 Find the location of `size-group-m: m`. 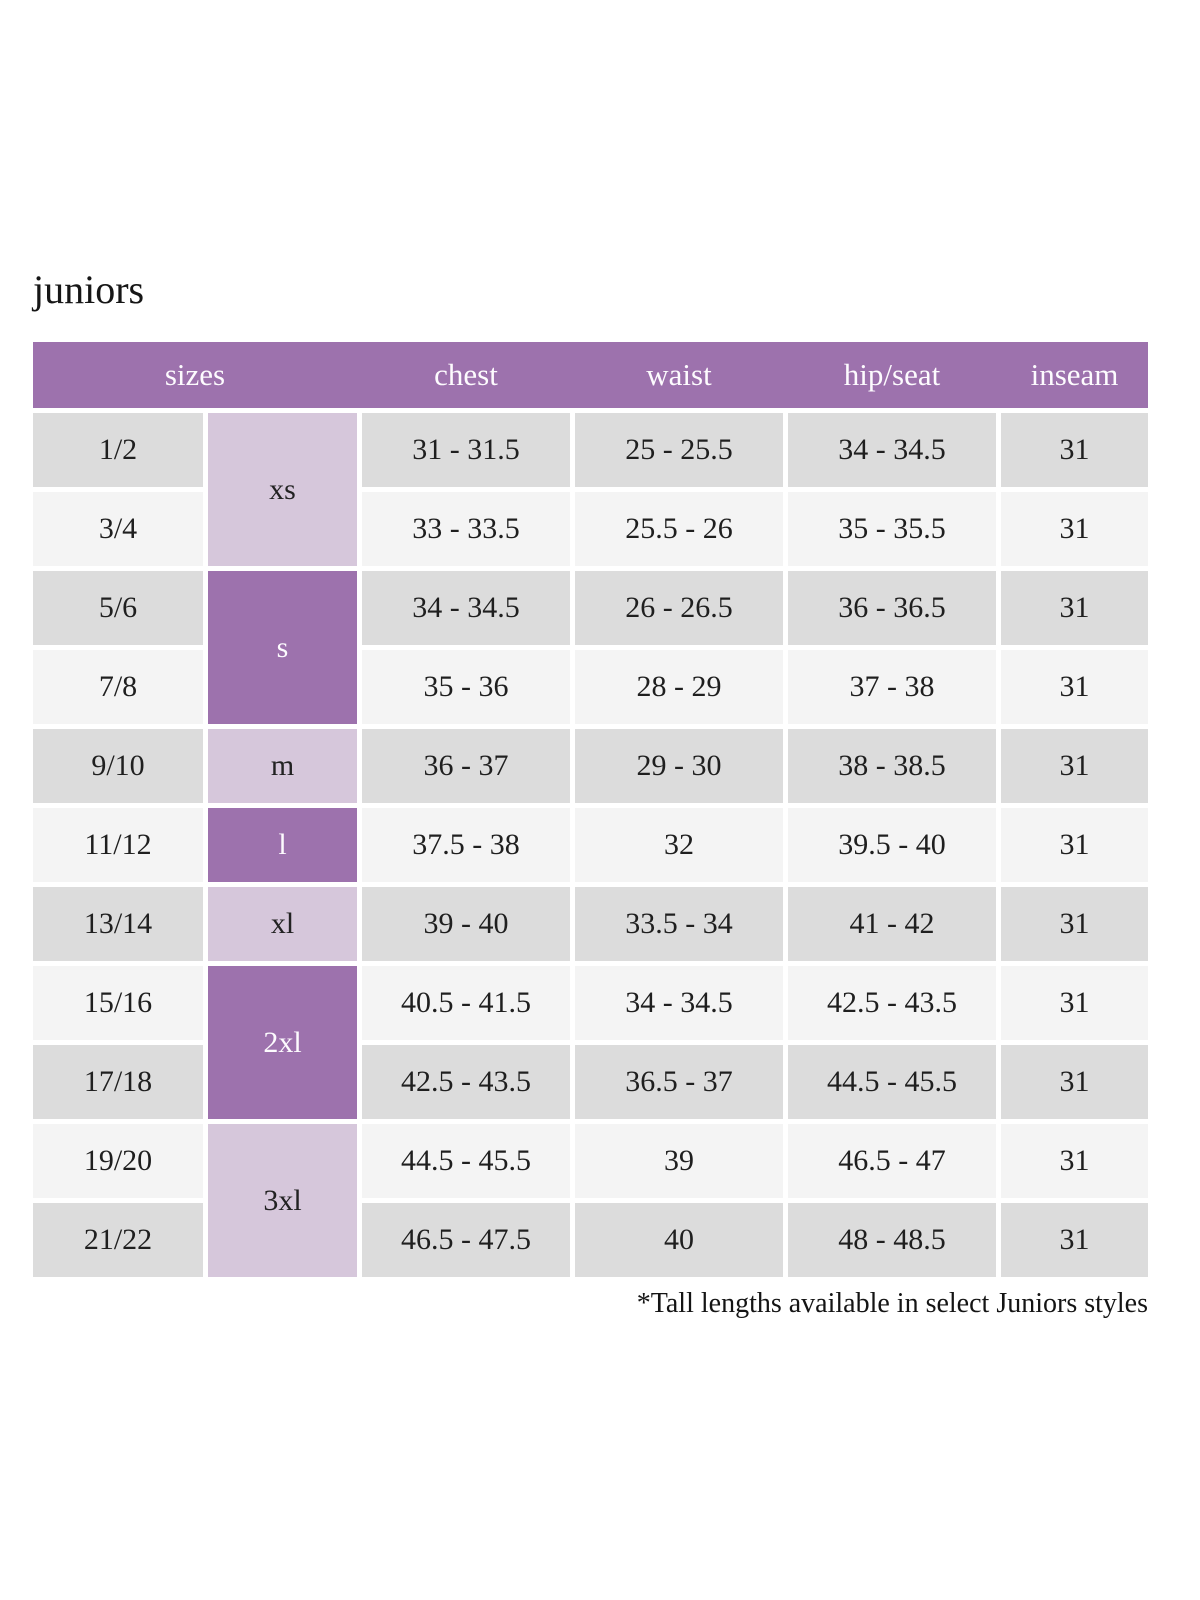

size-group-m: m is located at coordinates (282, 766).